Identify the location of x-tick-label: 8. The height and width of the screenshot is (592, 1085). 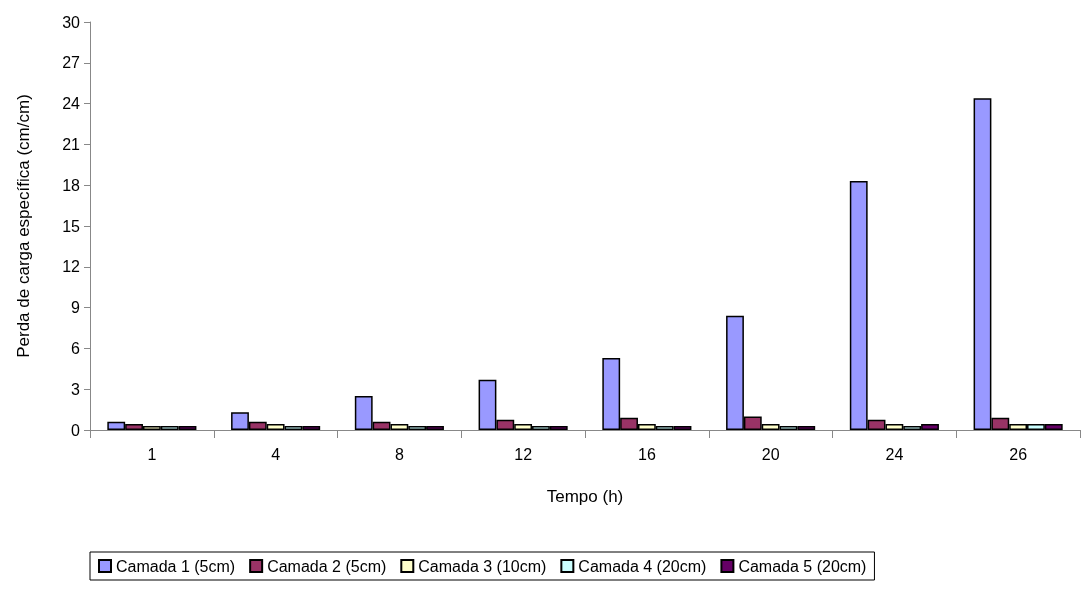
(399, 454).